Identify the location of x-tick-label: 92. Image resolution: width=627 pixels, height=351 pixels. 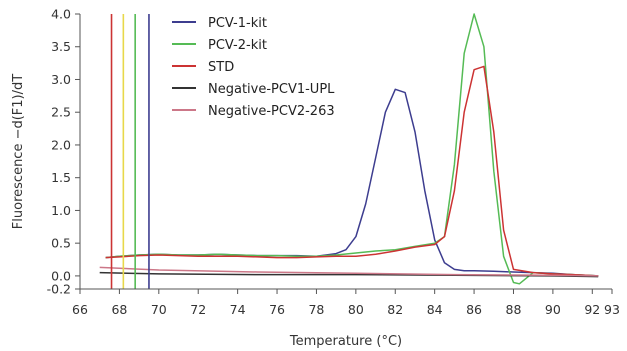
(592, 309).